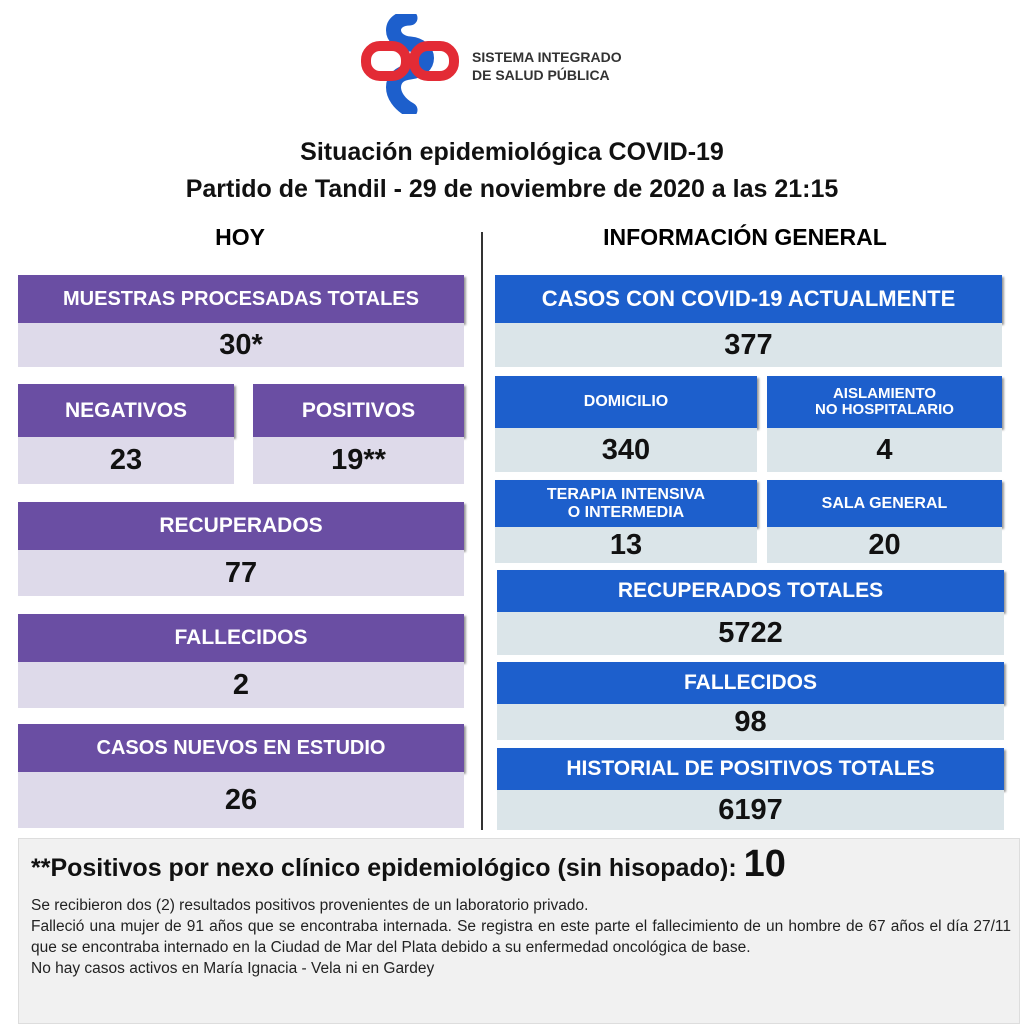  I want to click on card: RECUPERADOS 77, so click(241, 549).